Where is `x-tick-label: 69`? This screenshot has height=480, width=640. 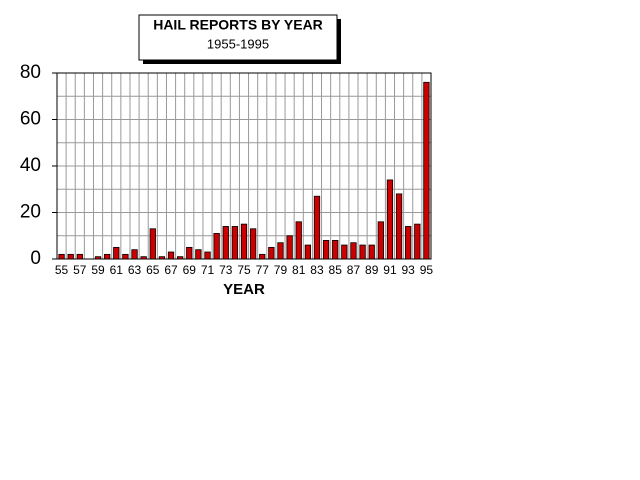 x-tick-label: 69 is located at coordinates (190, 270).